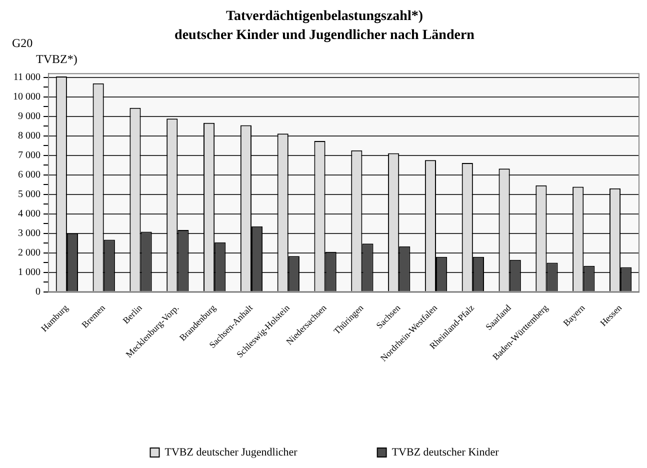  What do you see at coordinates (26, 78) in the screenshot?
I see `y-tick-label: 11 000` at bounding box center [26, 78].